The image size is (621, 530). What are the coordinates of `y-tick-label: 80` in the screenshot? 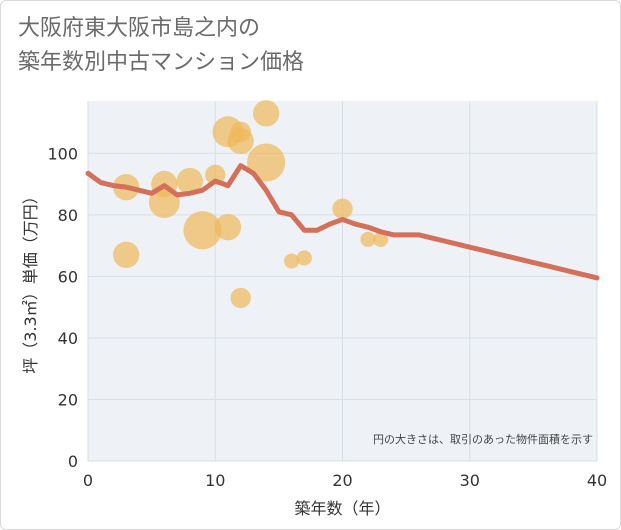 It's located at (68, 215).